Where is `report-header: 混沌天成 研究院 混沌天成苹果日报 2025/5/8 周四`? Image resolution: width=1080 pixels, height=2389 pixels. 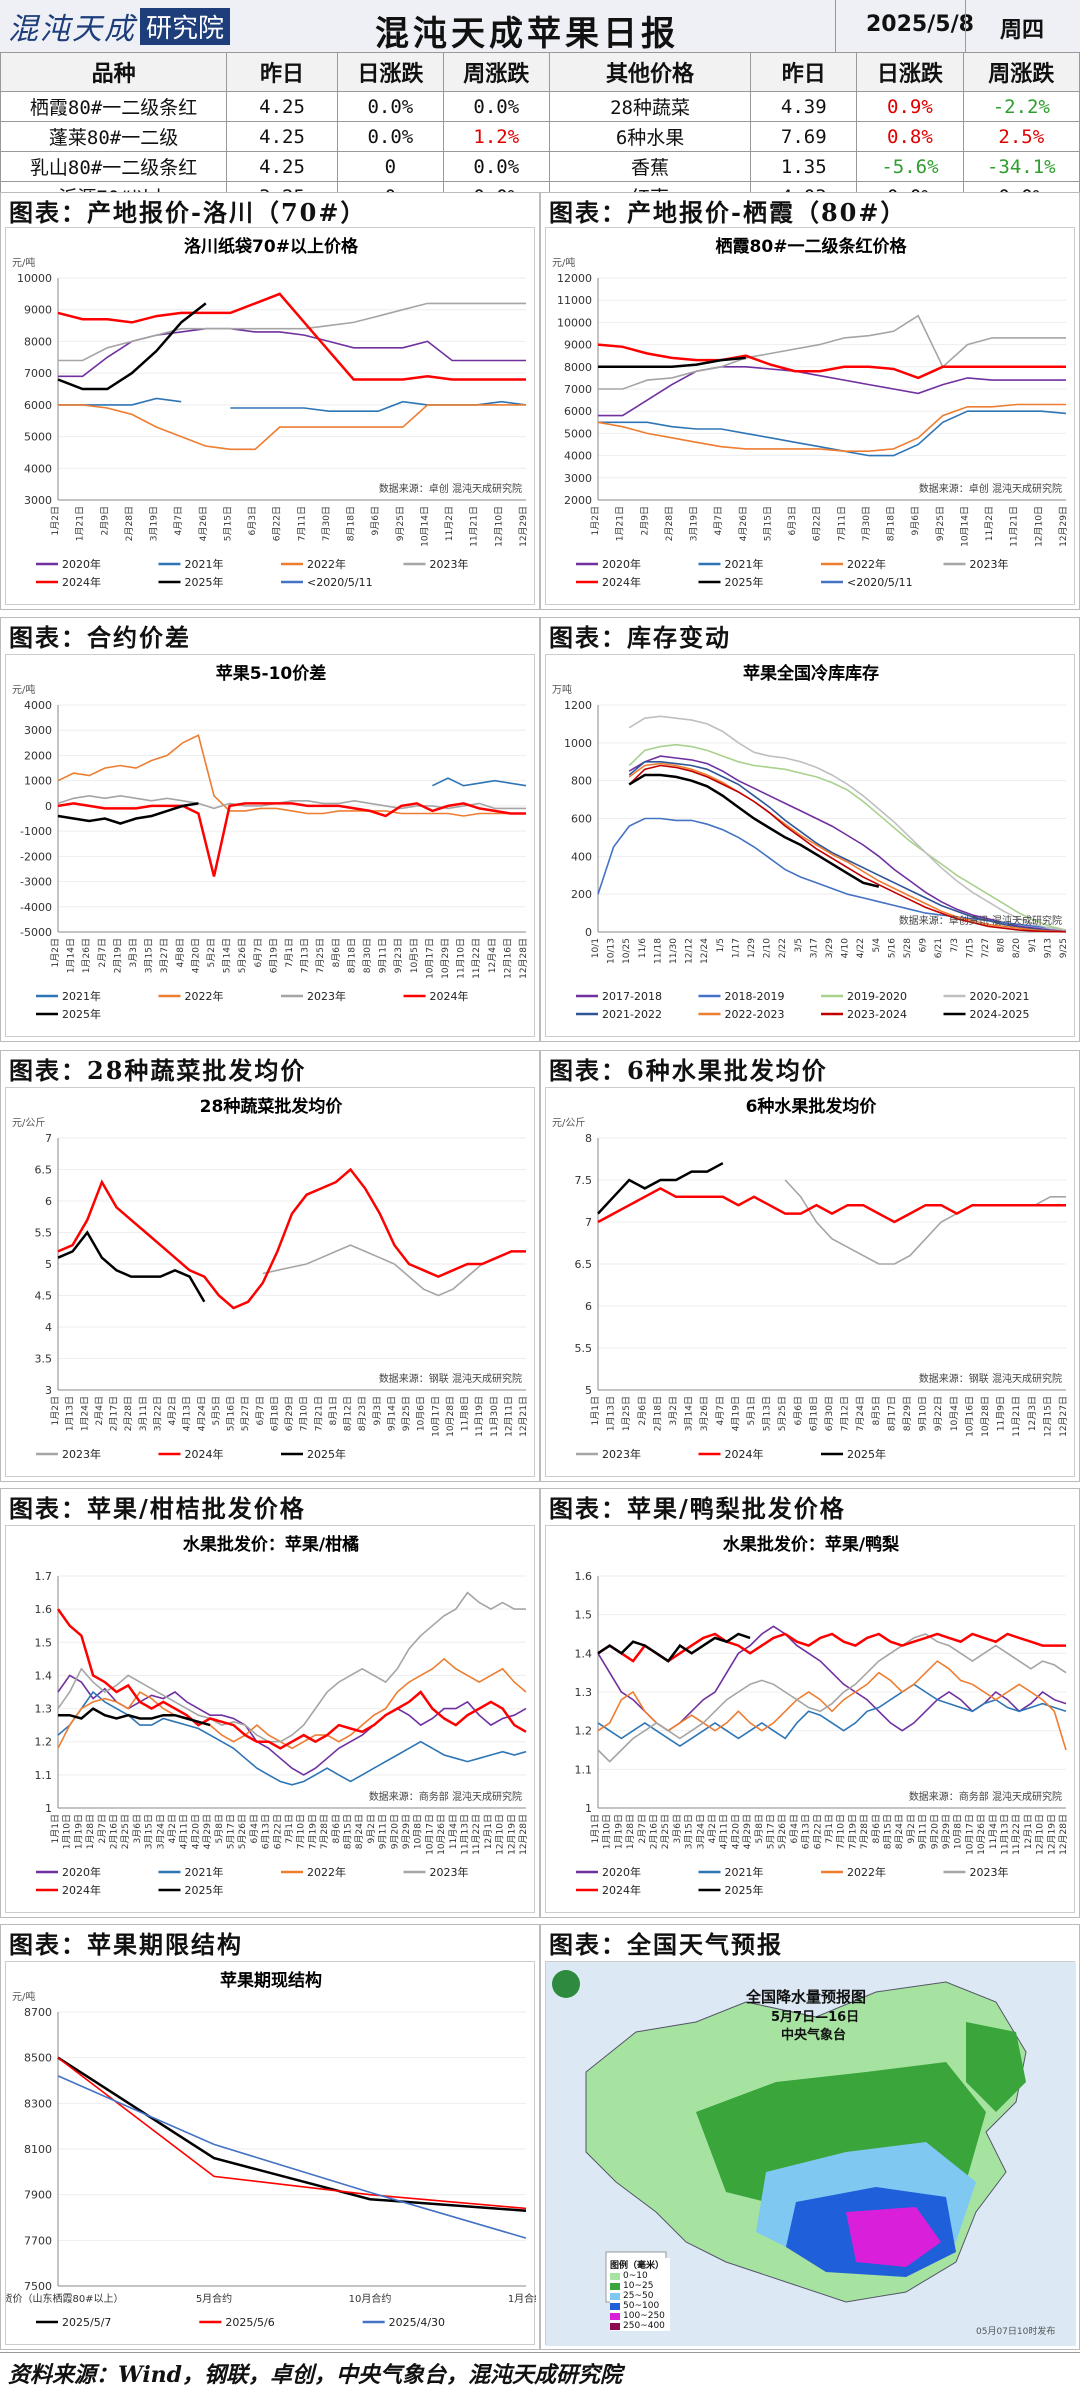 report-header: 混沌天成 研究院 混沌天成苹果日报 2025/5/8 周四 is located at coordinates (540, 27).